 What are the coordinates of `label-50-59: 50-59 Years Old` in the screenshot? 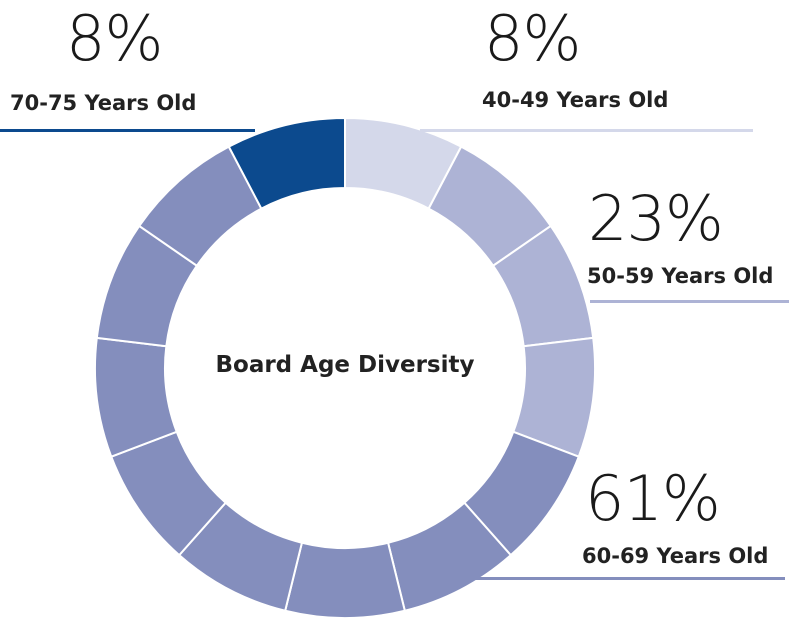 It's located at (680, 276).